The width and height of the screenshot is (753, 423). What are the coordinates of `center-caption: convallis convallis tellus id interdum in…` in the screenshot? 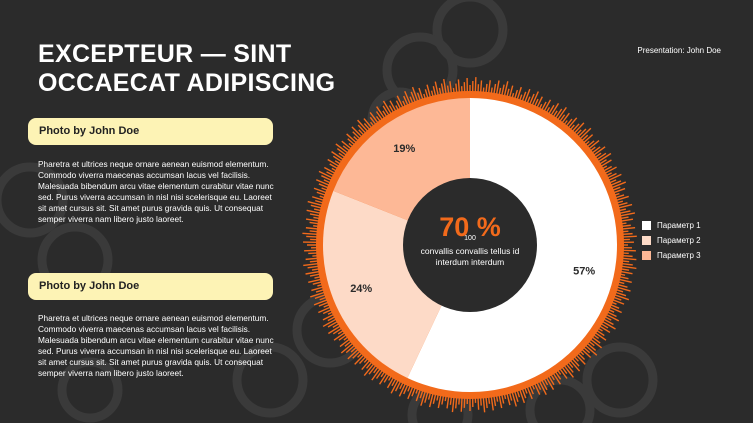 It's located at (470, 256).